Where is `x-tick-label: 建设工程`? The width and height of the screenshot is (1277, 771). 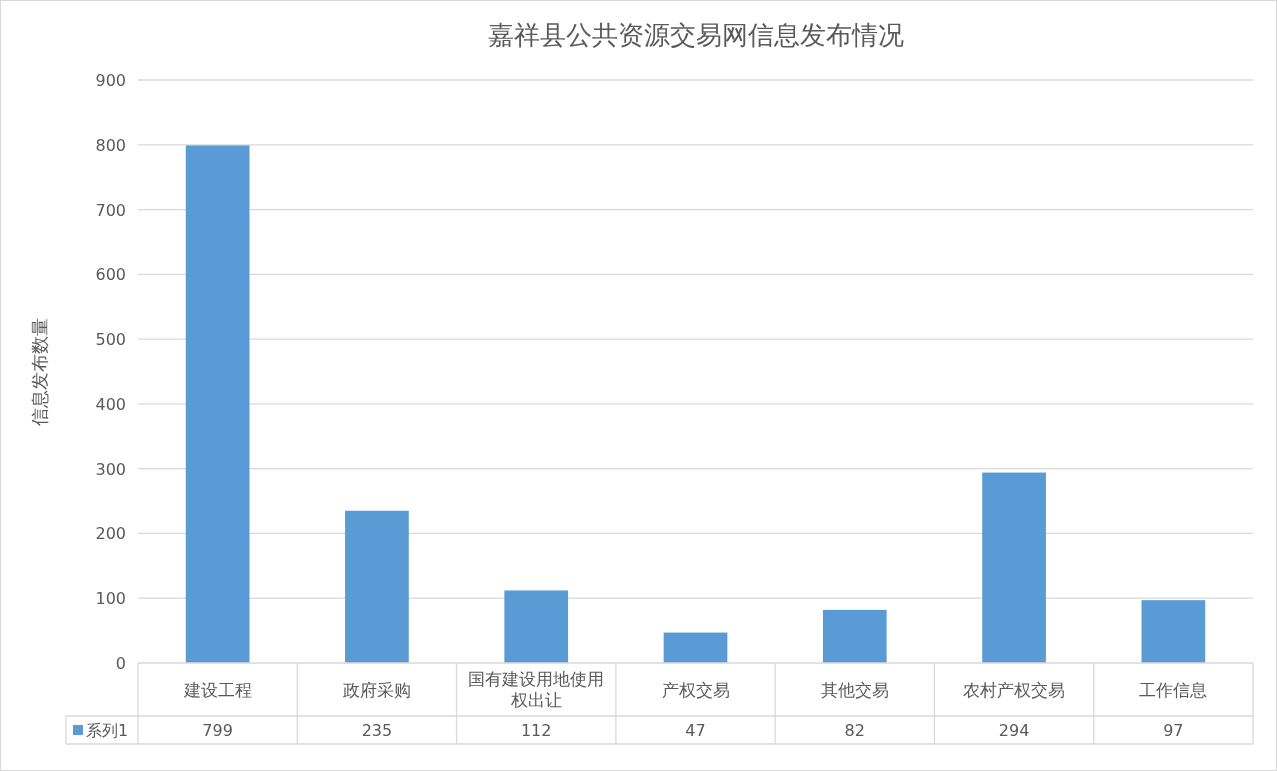 x-tick-label: 建设工程 is located at coordinates (217, 689).